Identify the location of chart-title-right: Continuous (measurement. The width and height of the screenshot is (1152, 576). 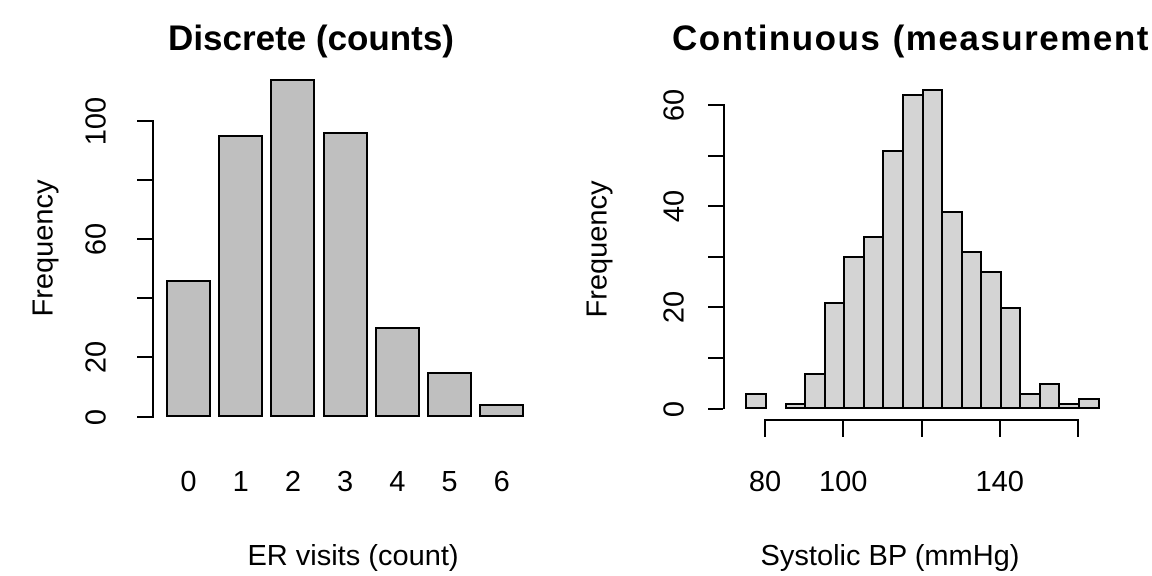
(911, 38).